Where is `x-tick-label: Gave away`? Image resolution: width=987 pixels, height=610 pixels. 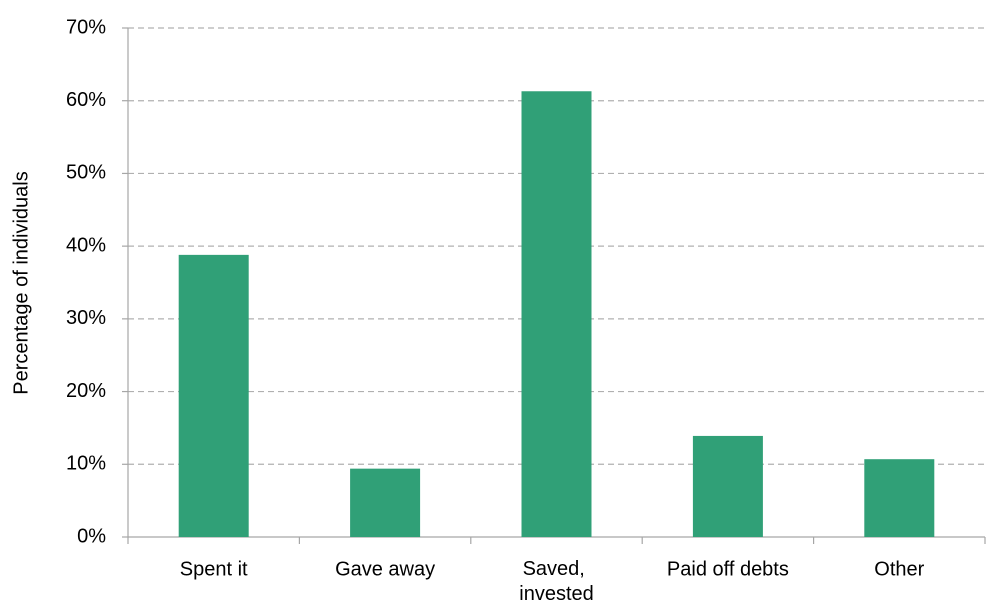
x-tick-label: Gave away is located at coordinates (385, 569).